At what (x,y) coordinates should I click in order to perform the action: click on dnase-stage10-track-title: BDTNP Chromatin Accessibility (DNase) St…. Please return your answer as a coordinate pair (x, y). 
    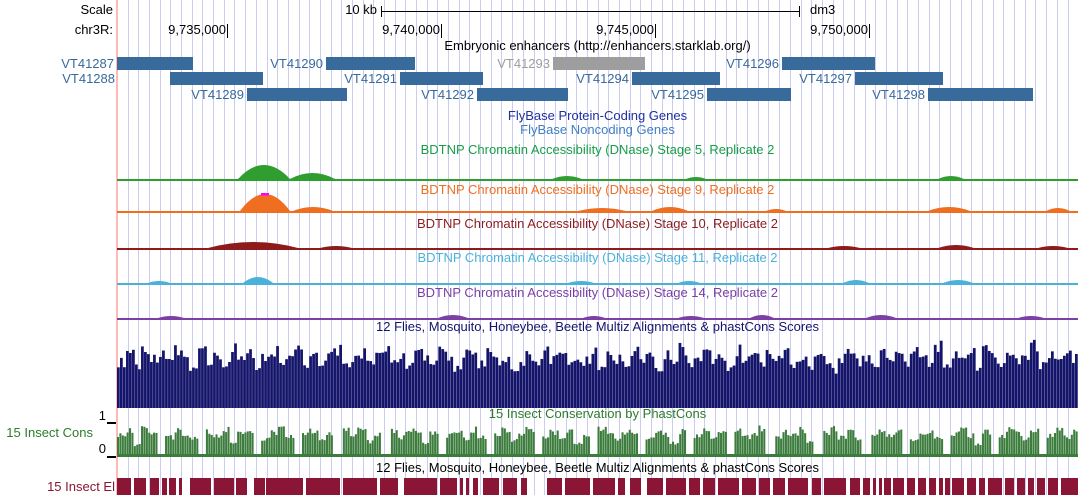
    Looking at the image, I should click on (597, 223).